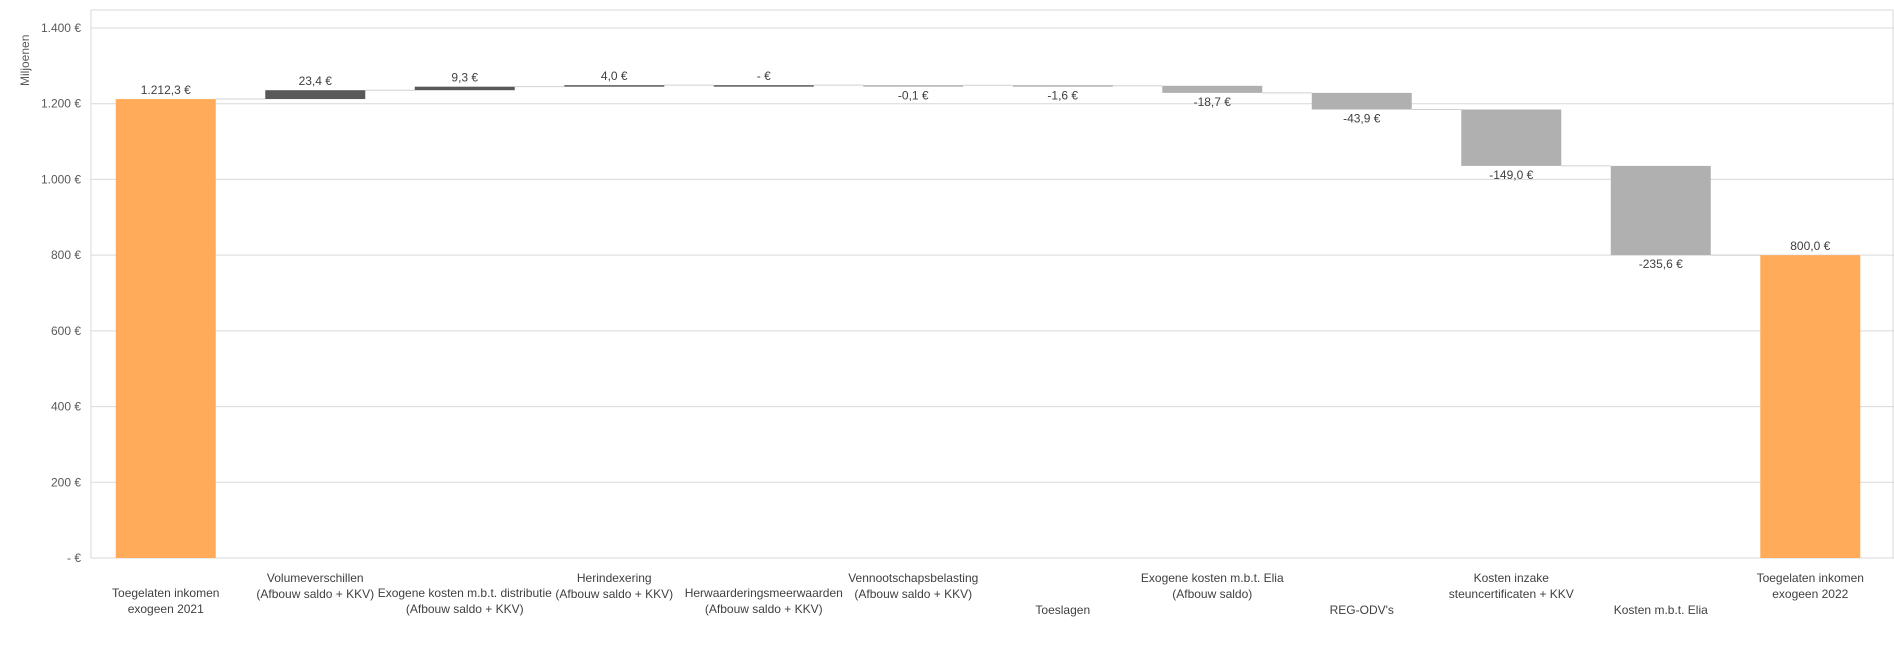 Image resolution: width=1894 pixels, height=645 pixels. Describe the element at coordinates (1661, 264) in the screenshot. I see `data-label-11: -235,6 €` at that location.